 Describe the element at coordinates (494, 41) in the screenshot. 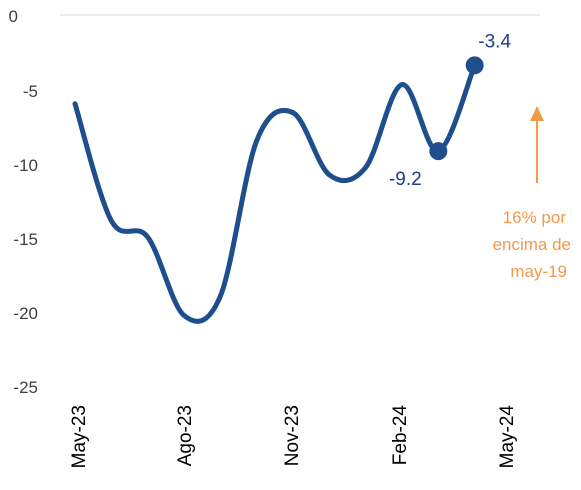

I see `data-label: -3.4` at that location.